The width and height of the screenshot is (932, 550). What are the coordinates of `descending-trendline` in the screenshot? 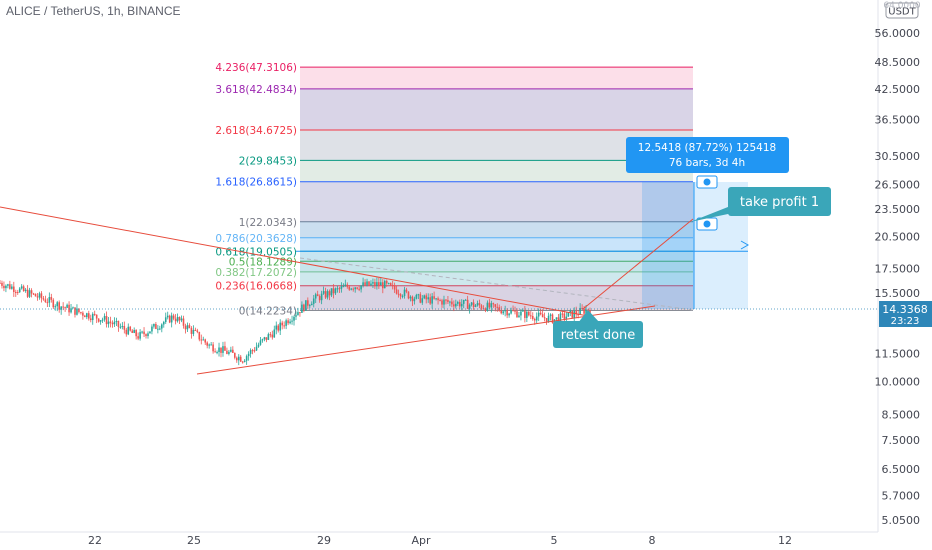 It's located at (294, 261).